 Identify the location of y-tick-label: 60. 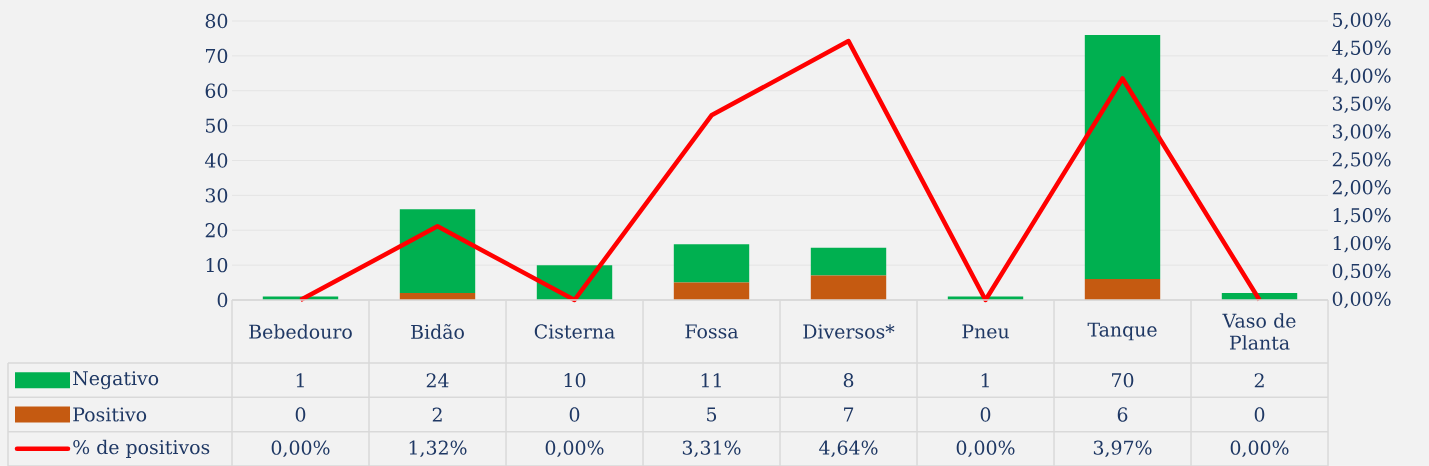
(216, 90).